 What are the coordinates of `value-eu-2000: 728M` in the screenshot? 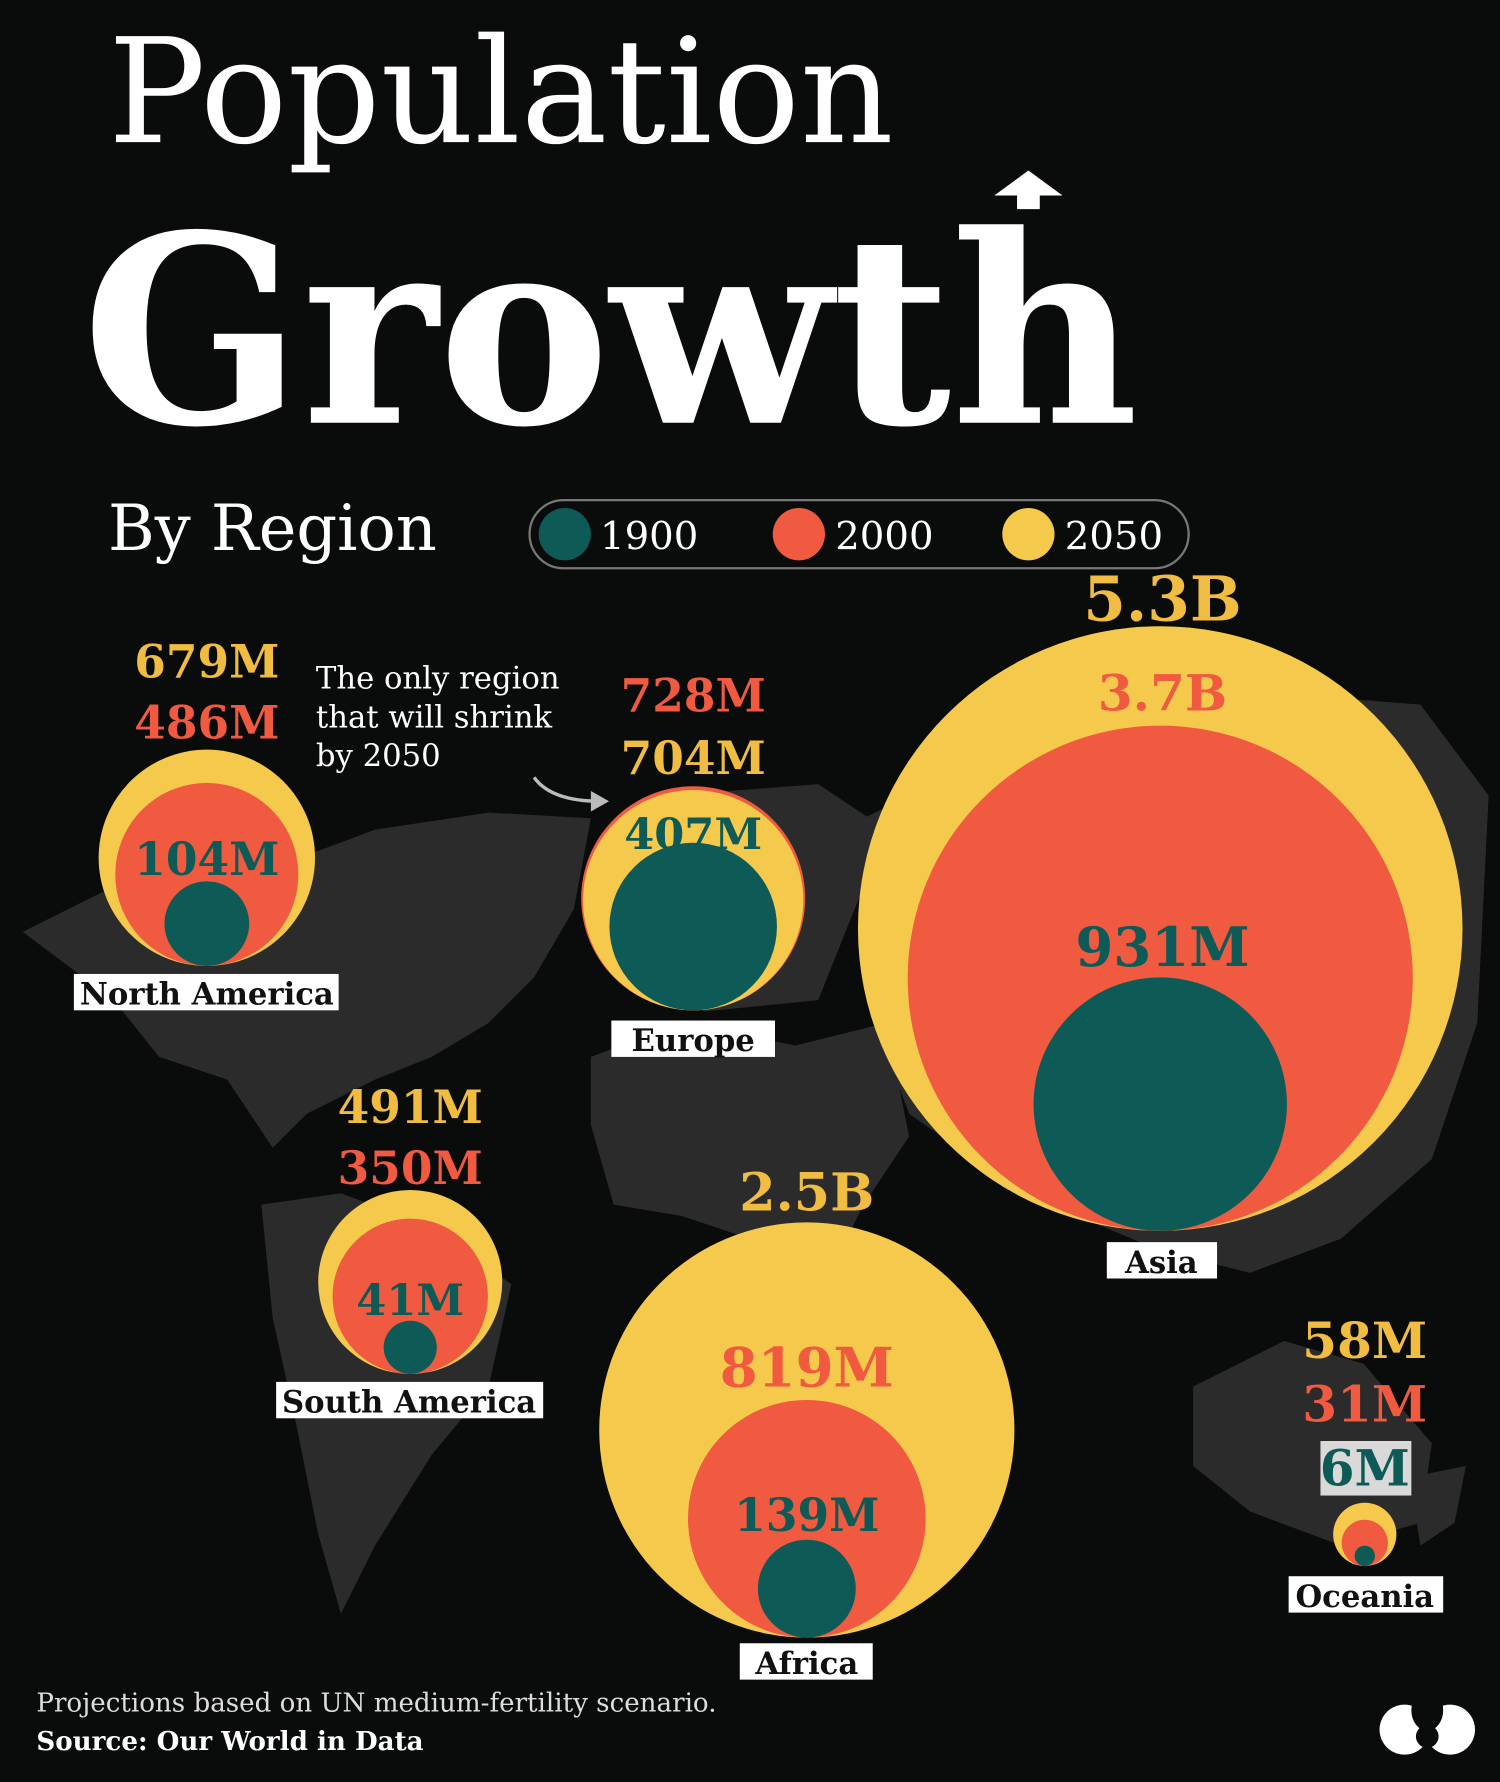 It's located at (693, 695).